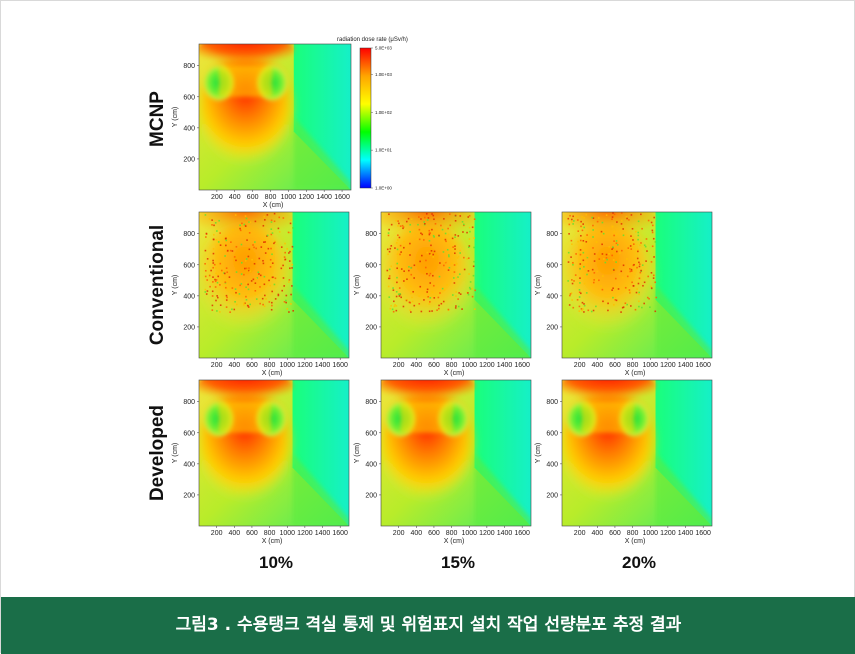 The image size is (855, 654). What do you see at coordinates (639, 562) in the screenshot?
I see `column-label-20: 20%` at bounding box center [639, 562].